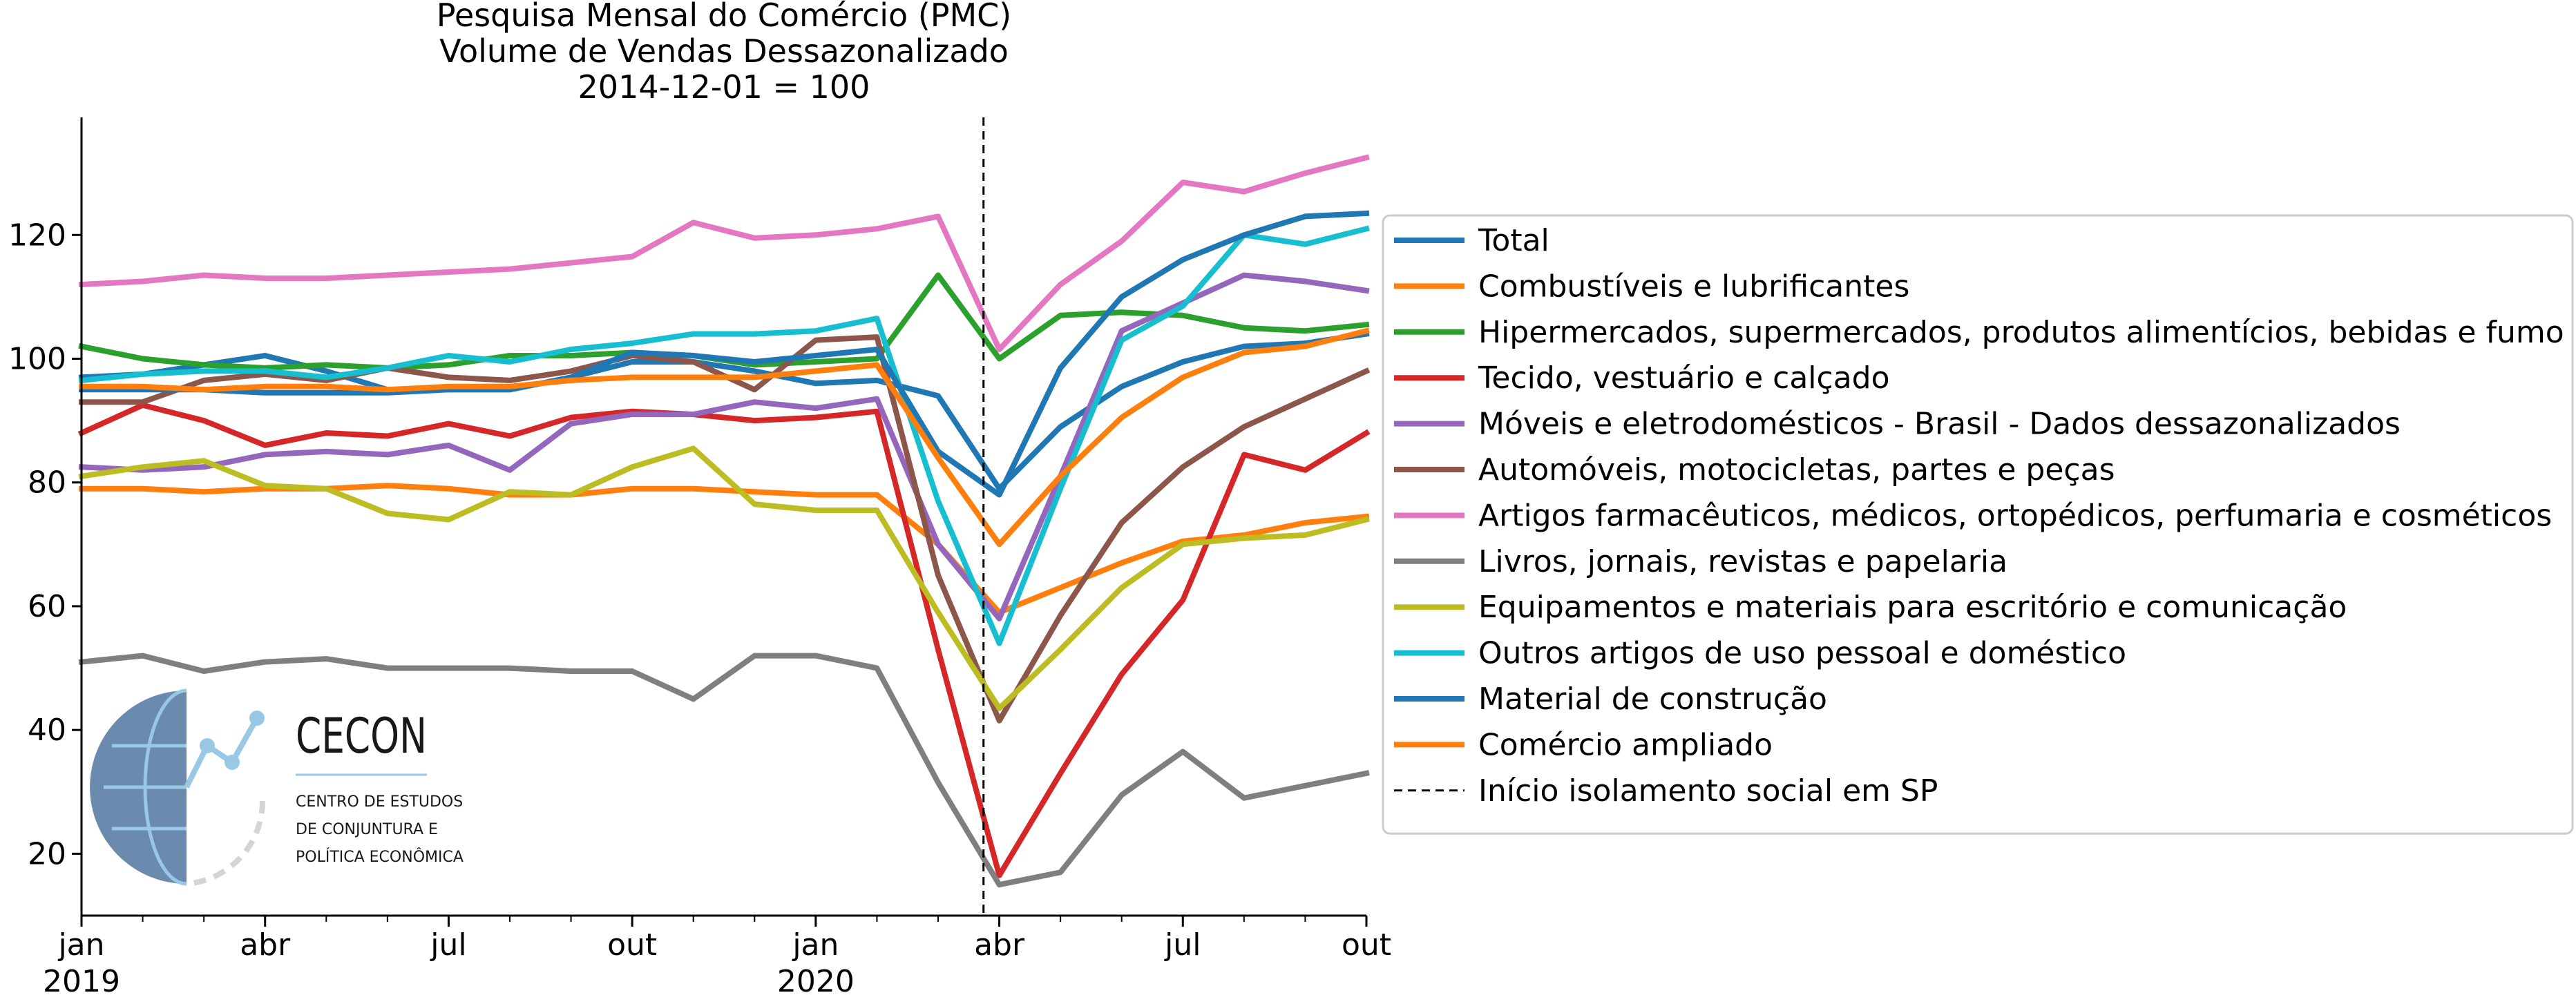 Image resolution: width=2576 pixels, height=1004 pixels. I want to click on chart-subtitle-line-1: Volume de Vendas Dessazonalizado, so click(724, 51).